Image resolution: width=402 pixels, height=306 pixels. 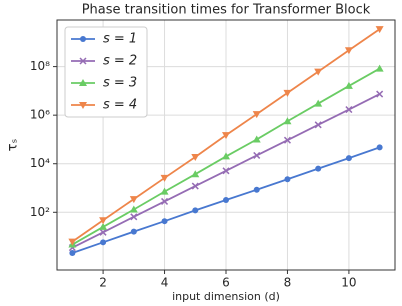 I want to click on legend-label: s = 2, so click(x=120, y=61).